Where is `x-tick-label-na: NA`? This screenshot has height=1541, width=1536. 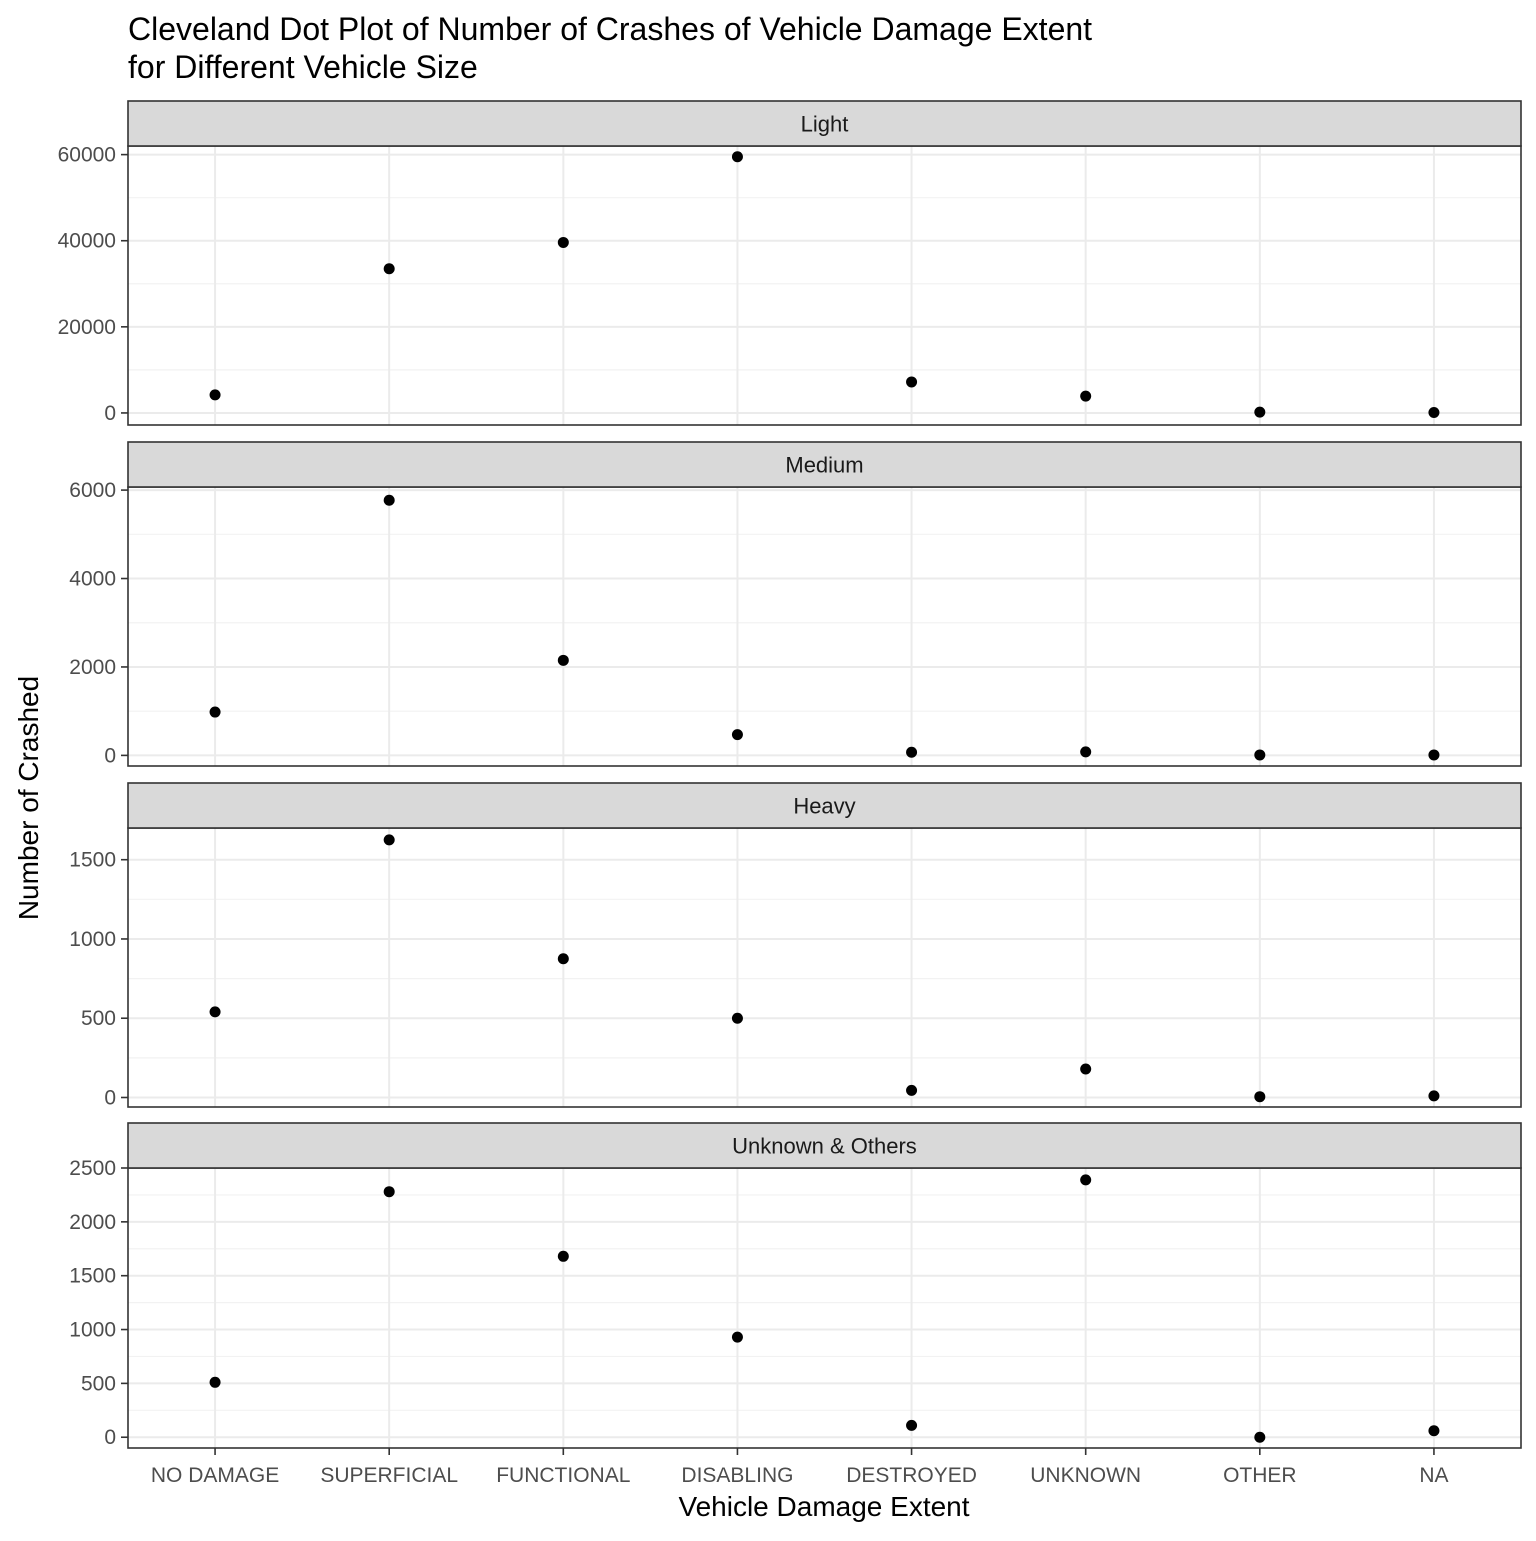 x-tick-label-na: NA is located at coordinates (1433, 1475).